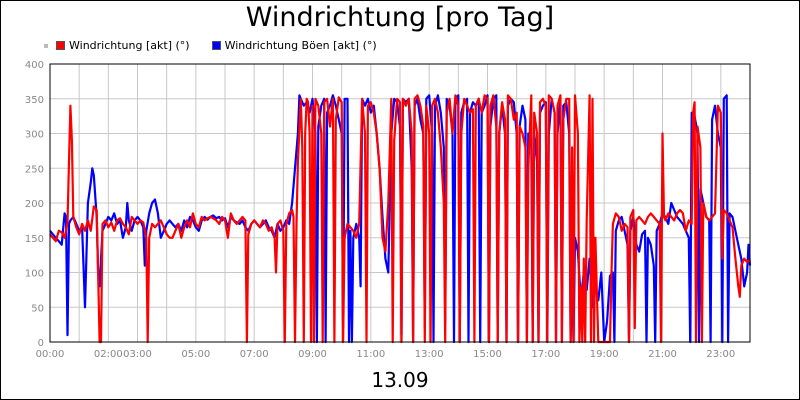  What do you see at coordinates (400, 380) in the screenshot?
I see `x-axis-label: 13.09` at bounding box center [400, 380].